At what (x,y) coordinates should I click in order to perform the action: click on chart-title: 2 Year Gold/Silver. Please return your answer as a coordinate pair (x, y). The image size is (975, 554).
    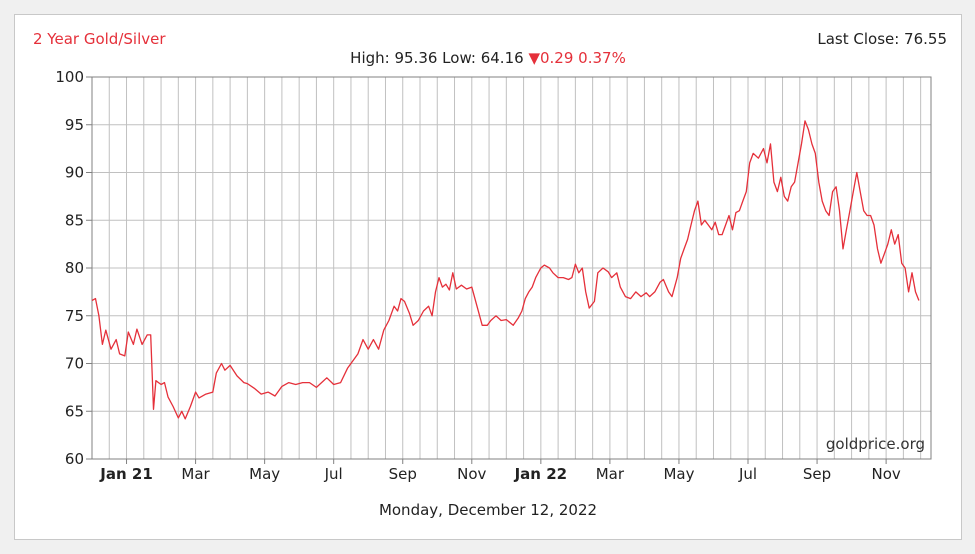
    Looking at the image, I should click on (99, 39).